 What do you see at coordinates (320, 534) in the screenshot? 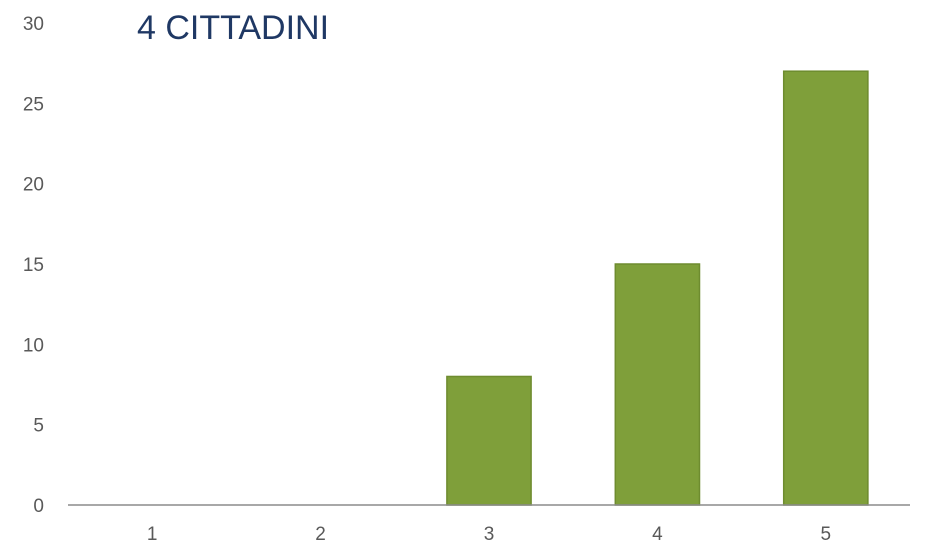
I see `x-tick-label: 2` at bounding box center [320, 534].